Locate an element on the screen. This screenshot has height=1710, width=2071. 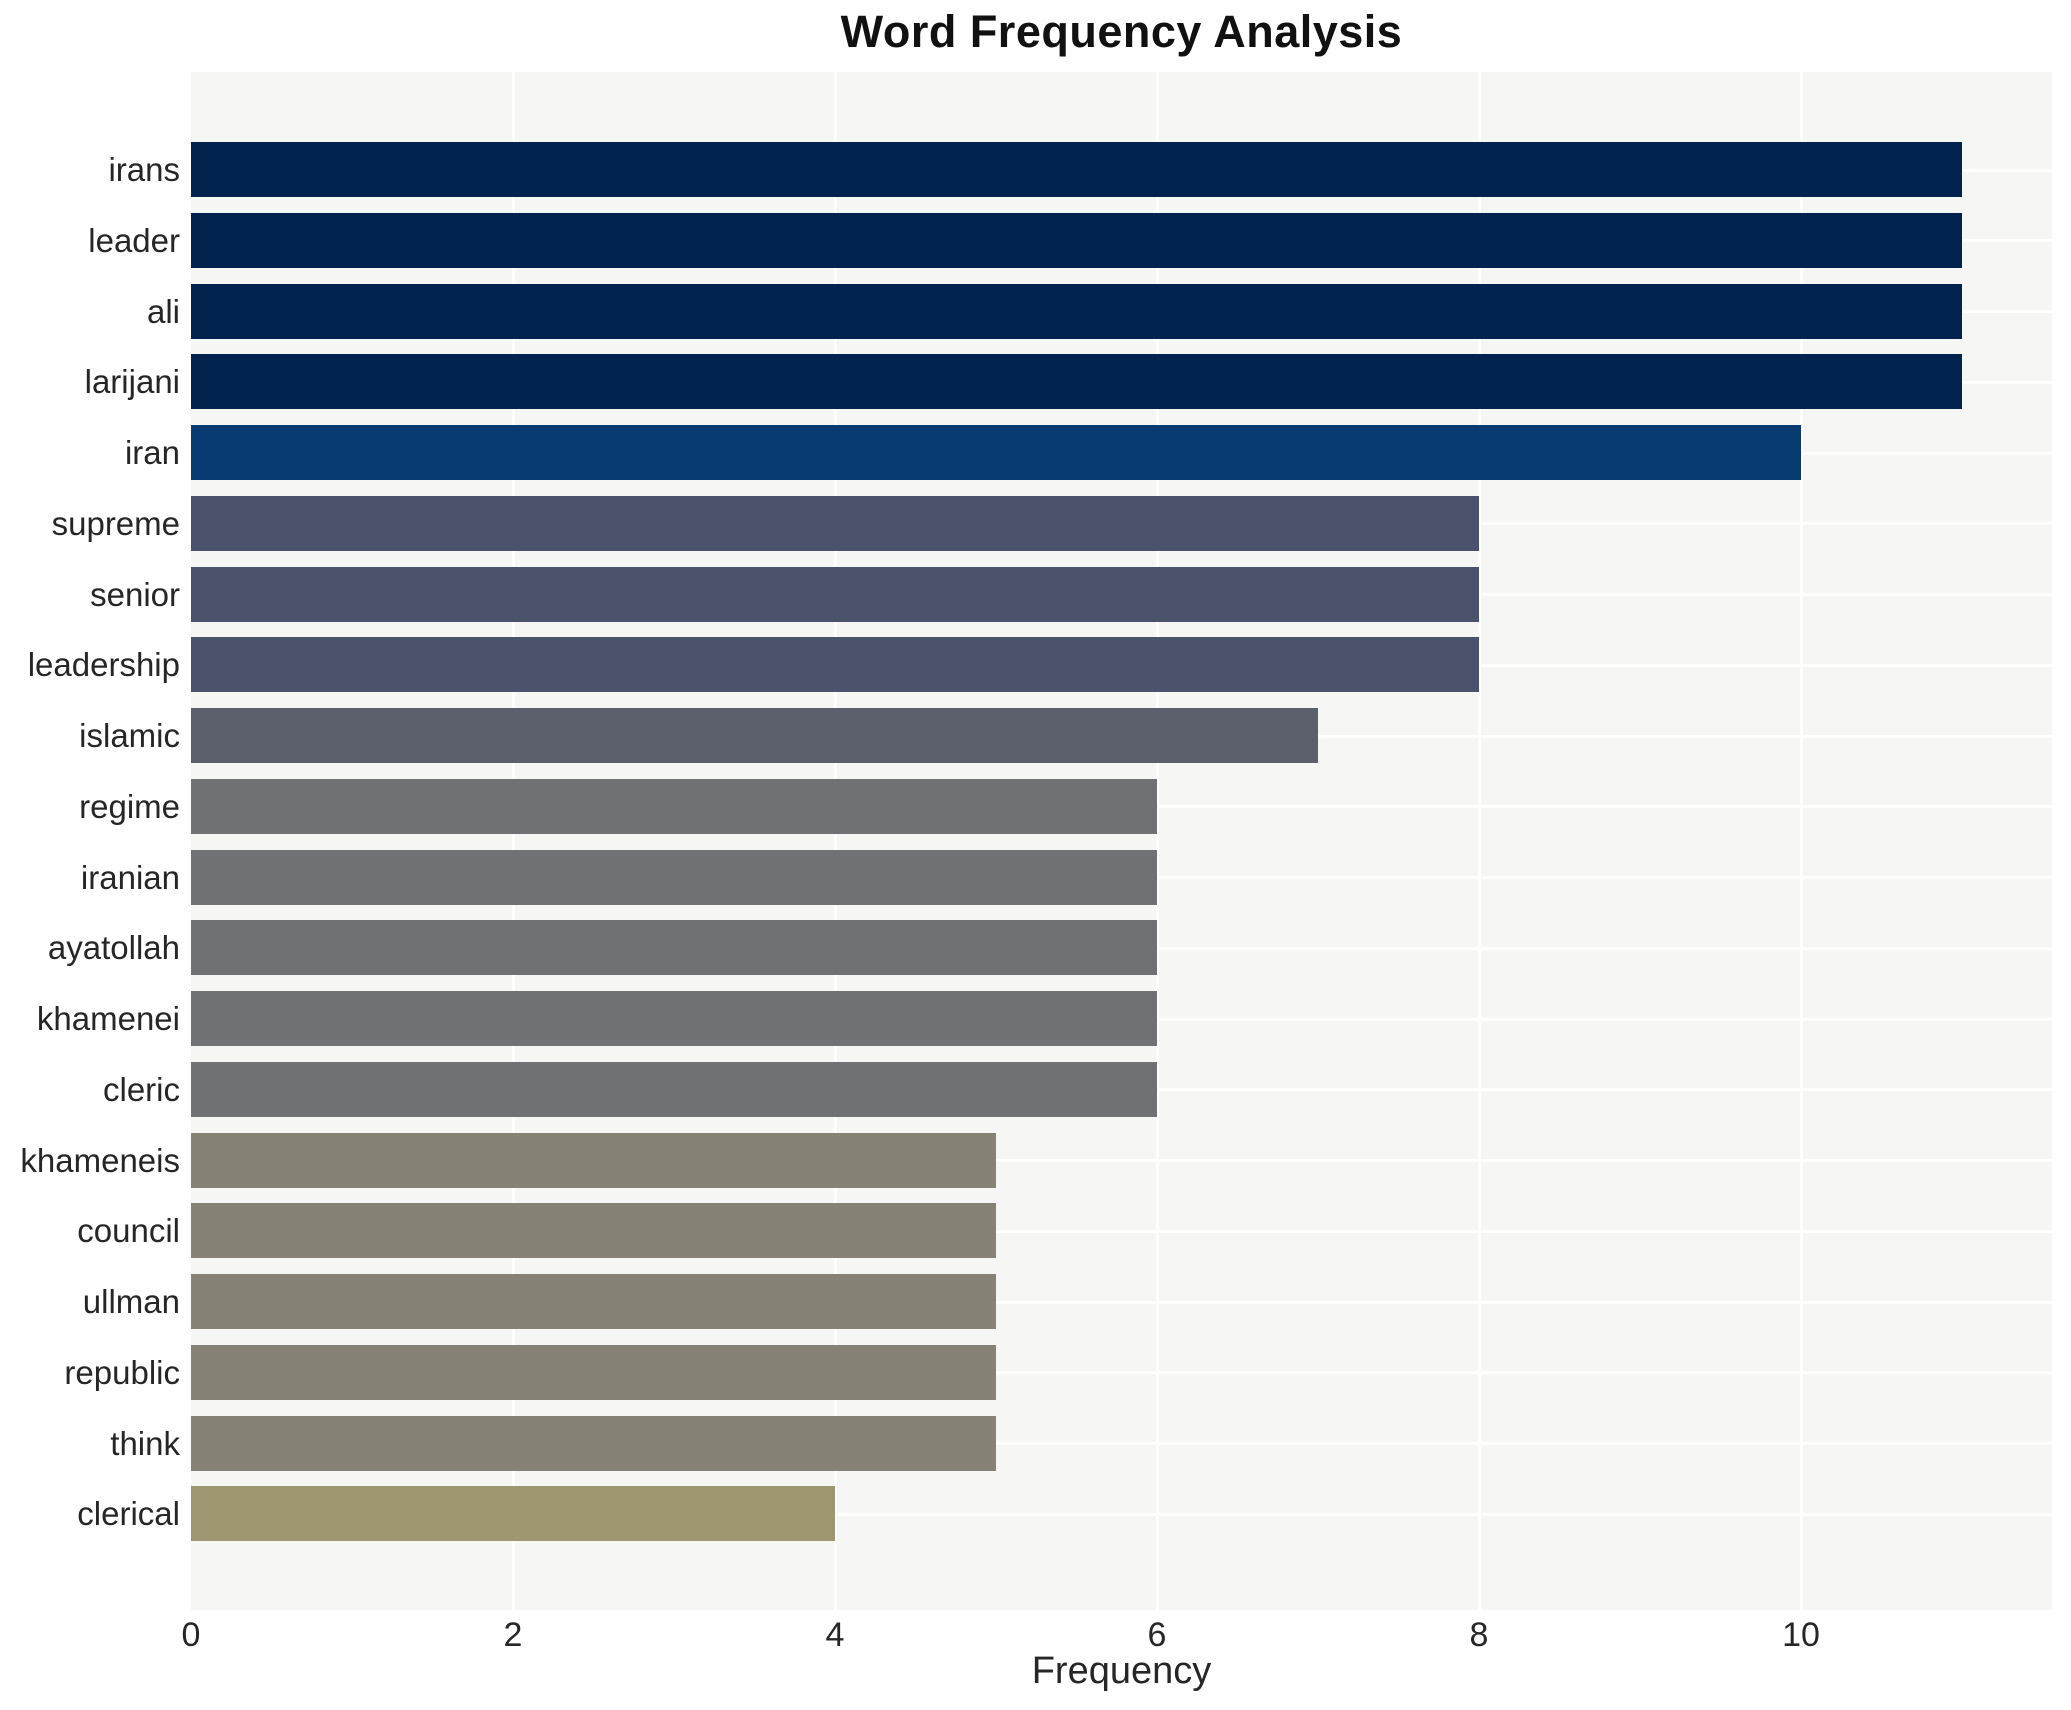
x-tick-label-4: 4 is located at coordinates (835, 1635).